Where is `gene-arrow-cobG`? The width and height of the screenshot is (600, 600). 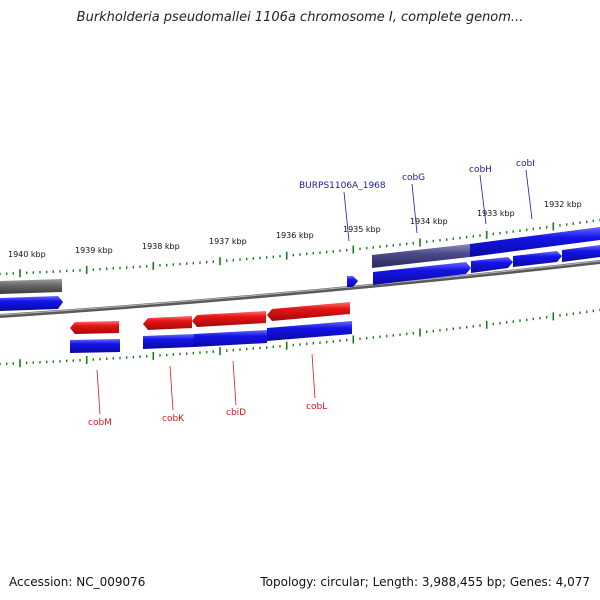 gene-arrow-cobG is located at coordinates (422, 273).